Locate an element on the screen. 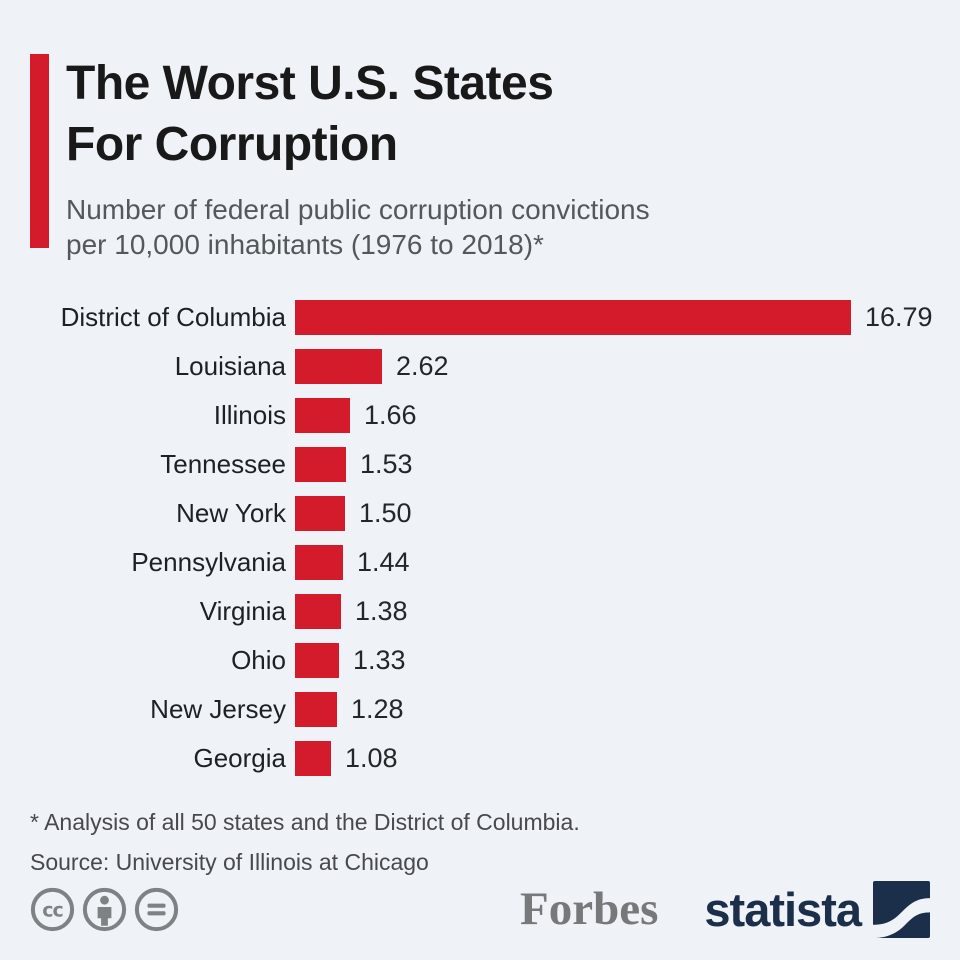 The height and width of the screenshot is (960, 960). chart-row: New York 1.50 is located at coordinates (495, 514).